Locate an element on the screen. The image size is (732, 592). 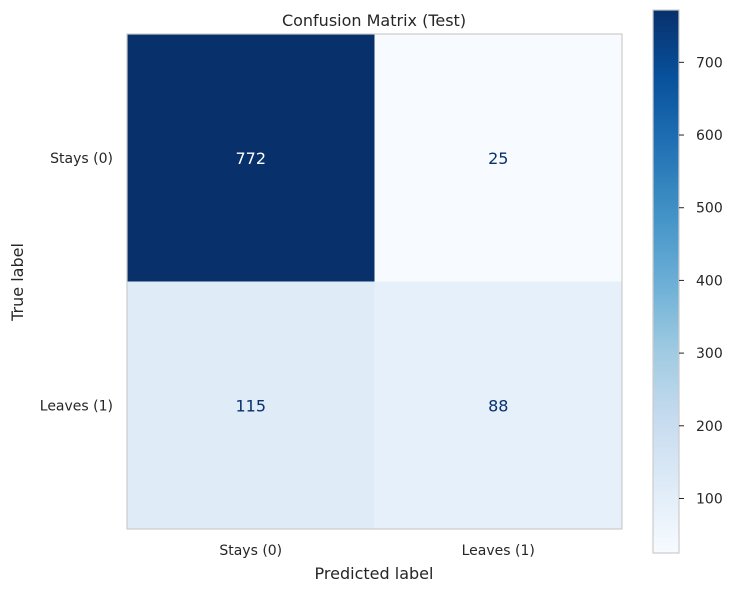
colorbar-tick-label: 700 is located at coordinates (709, 63).